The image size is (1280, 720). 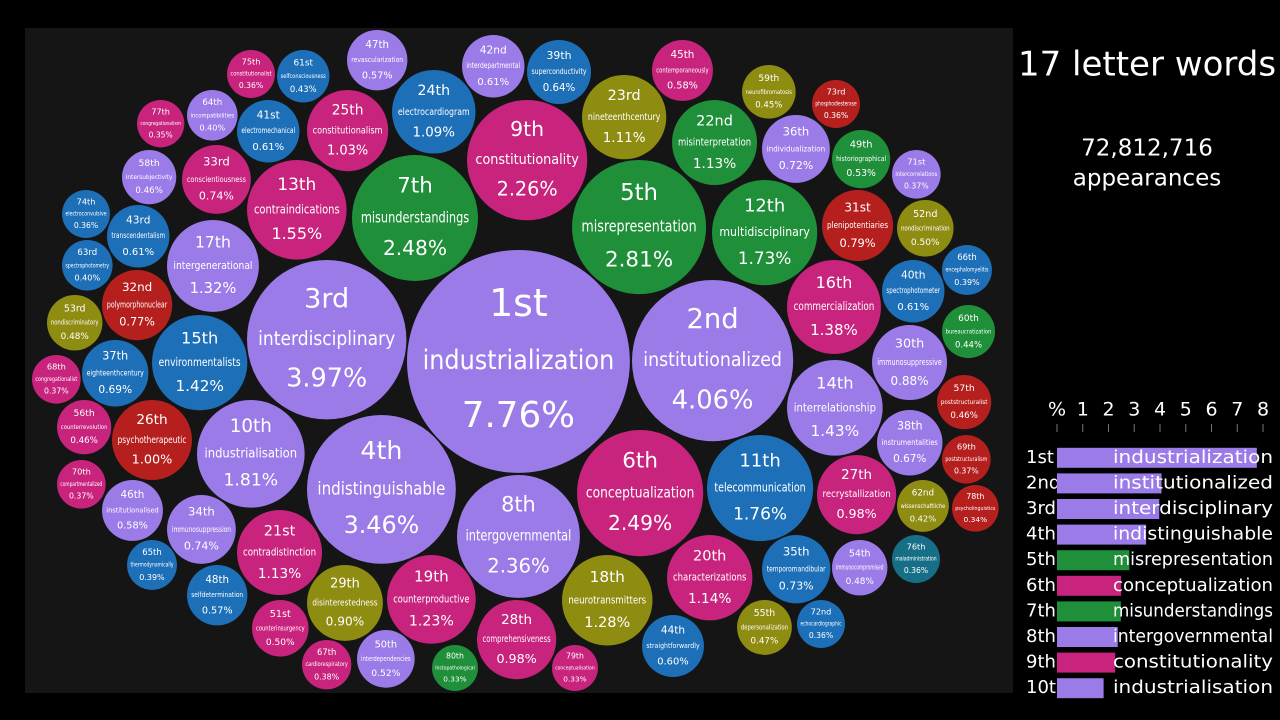 I want to click on bubble-word: intercorrelations, so click(x=916, y=175).